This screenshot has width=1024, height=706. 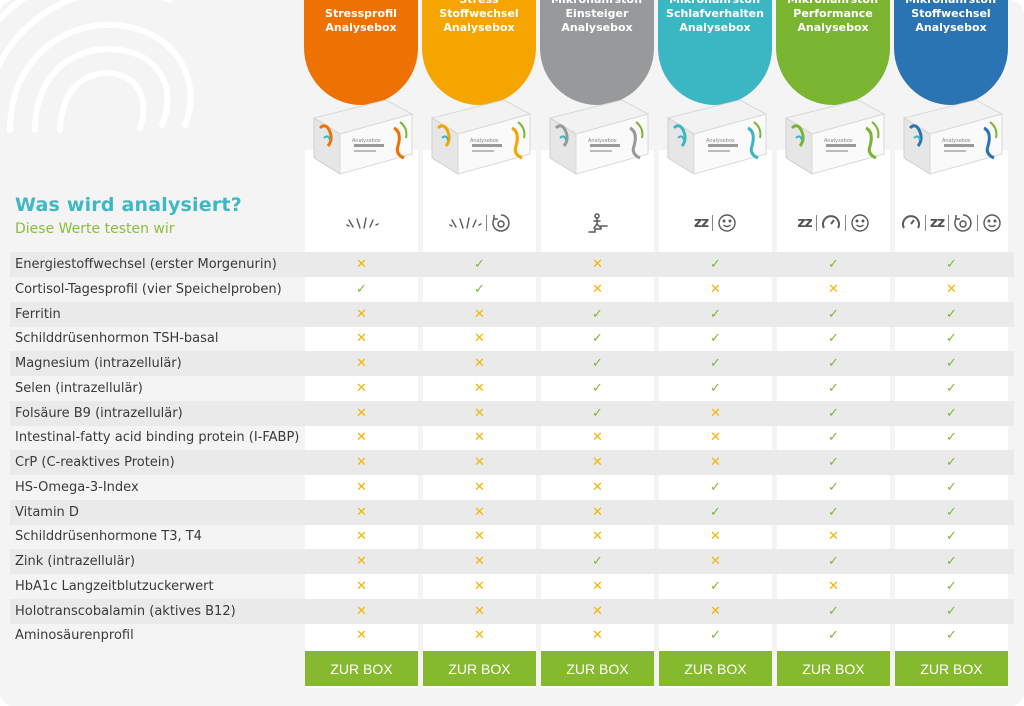 What do you see at coordinates (512, 413) in the screenshot?
I see `table-row: Folsäure B9 (intrazellulär) ✕ ✕ ✓ ✕ ✓ ✓` at bounding box center [512, 413].